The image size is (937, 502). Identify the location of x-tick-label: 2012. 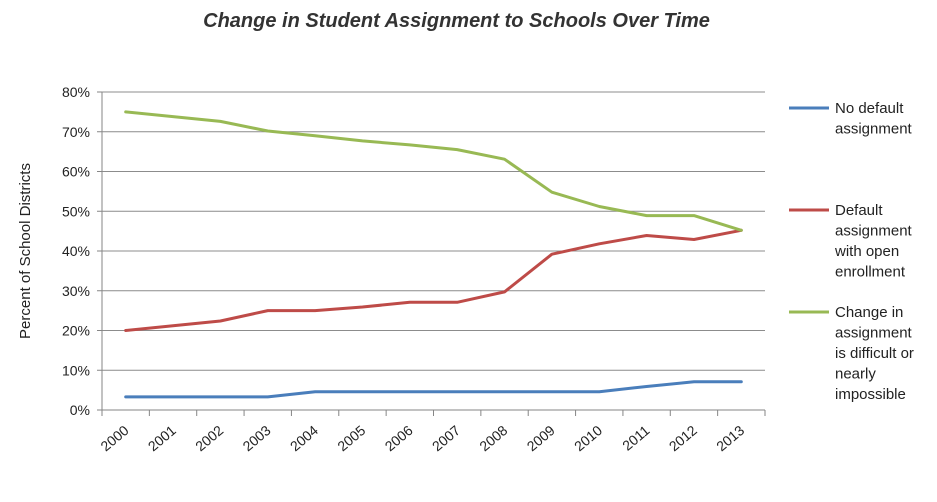
(683, 438).